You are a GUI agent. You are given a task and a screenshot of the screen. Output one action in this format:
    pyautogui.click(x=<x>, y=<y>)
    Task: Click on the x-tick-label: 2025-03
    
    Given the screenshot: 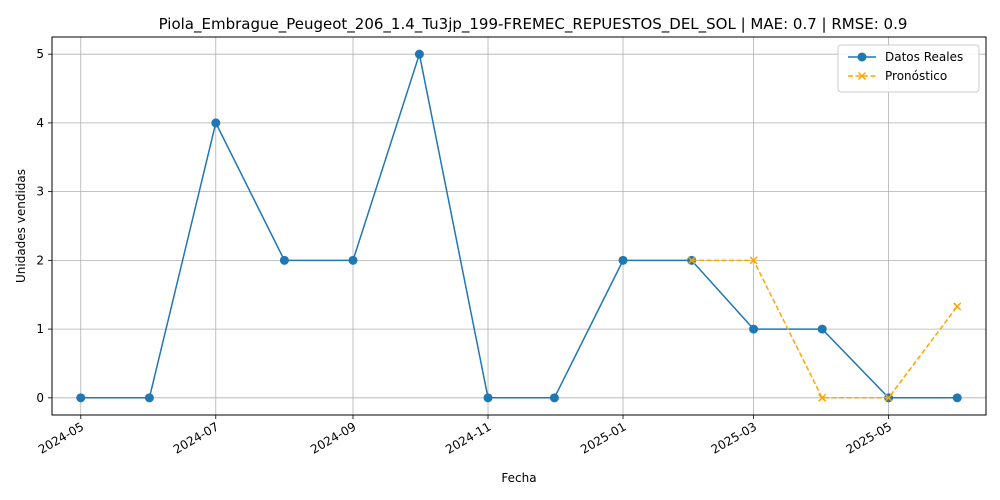 What is the action you would take?
    pyautogui.click(x=734, y=437)
    